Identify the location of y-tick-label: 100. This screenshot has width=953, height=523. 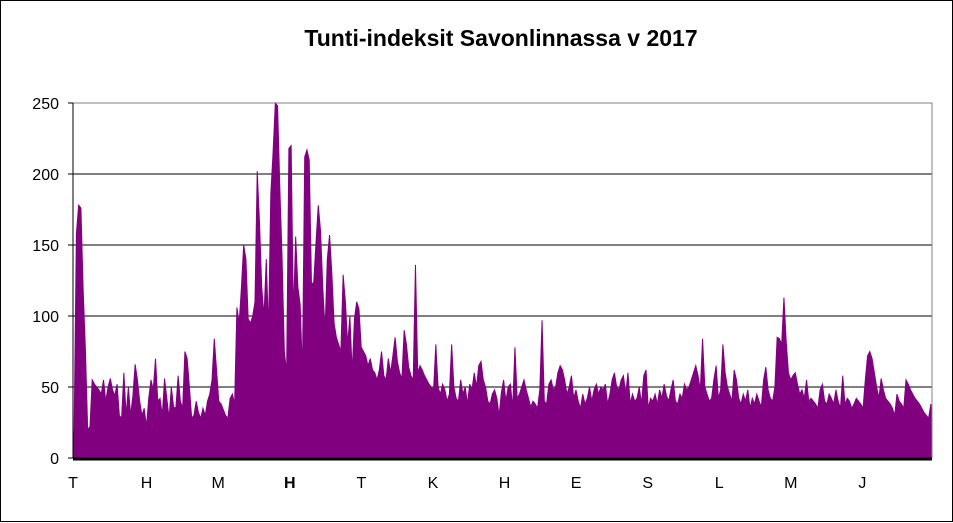
(45, 317).